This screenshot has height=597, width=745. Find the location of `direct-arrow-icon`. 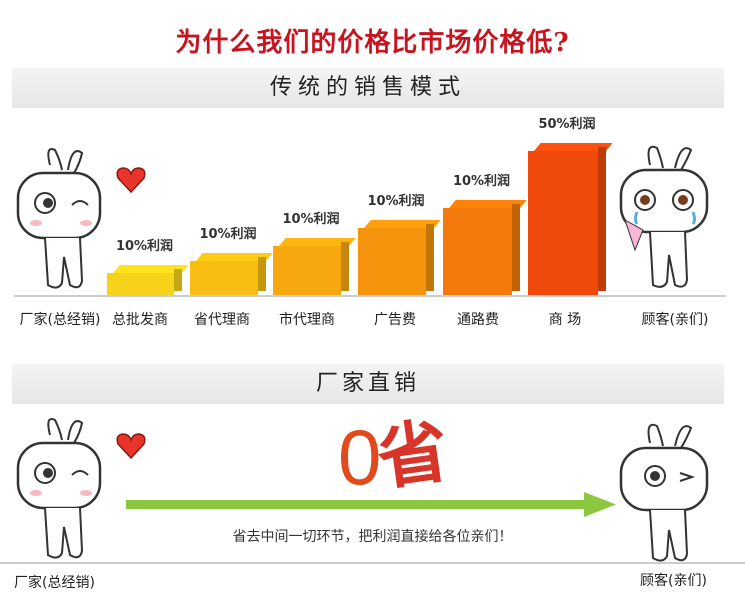

direct-arrow-icon is located at coordinates (371, 504).